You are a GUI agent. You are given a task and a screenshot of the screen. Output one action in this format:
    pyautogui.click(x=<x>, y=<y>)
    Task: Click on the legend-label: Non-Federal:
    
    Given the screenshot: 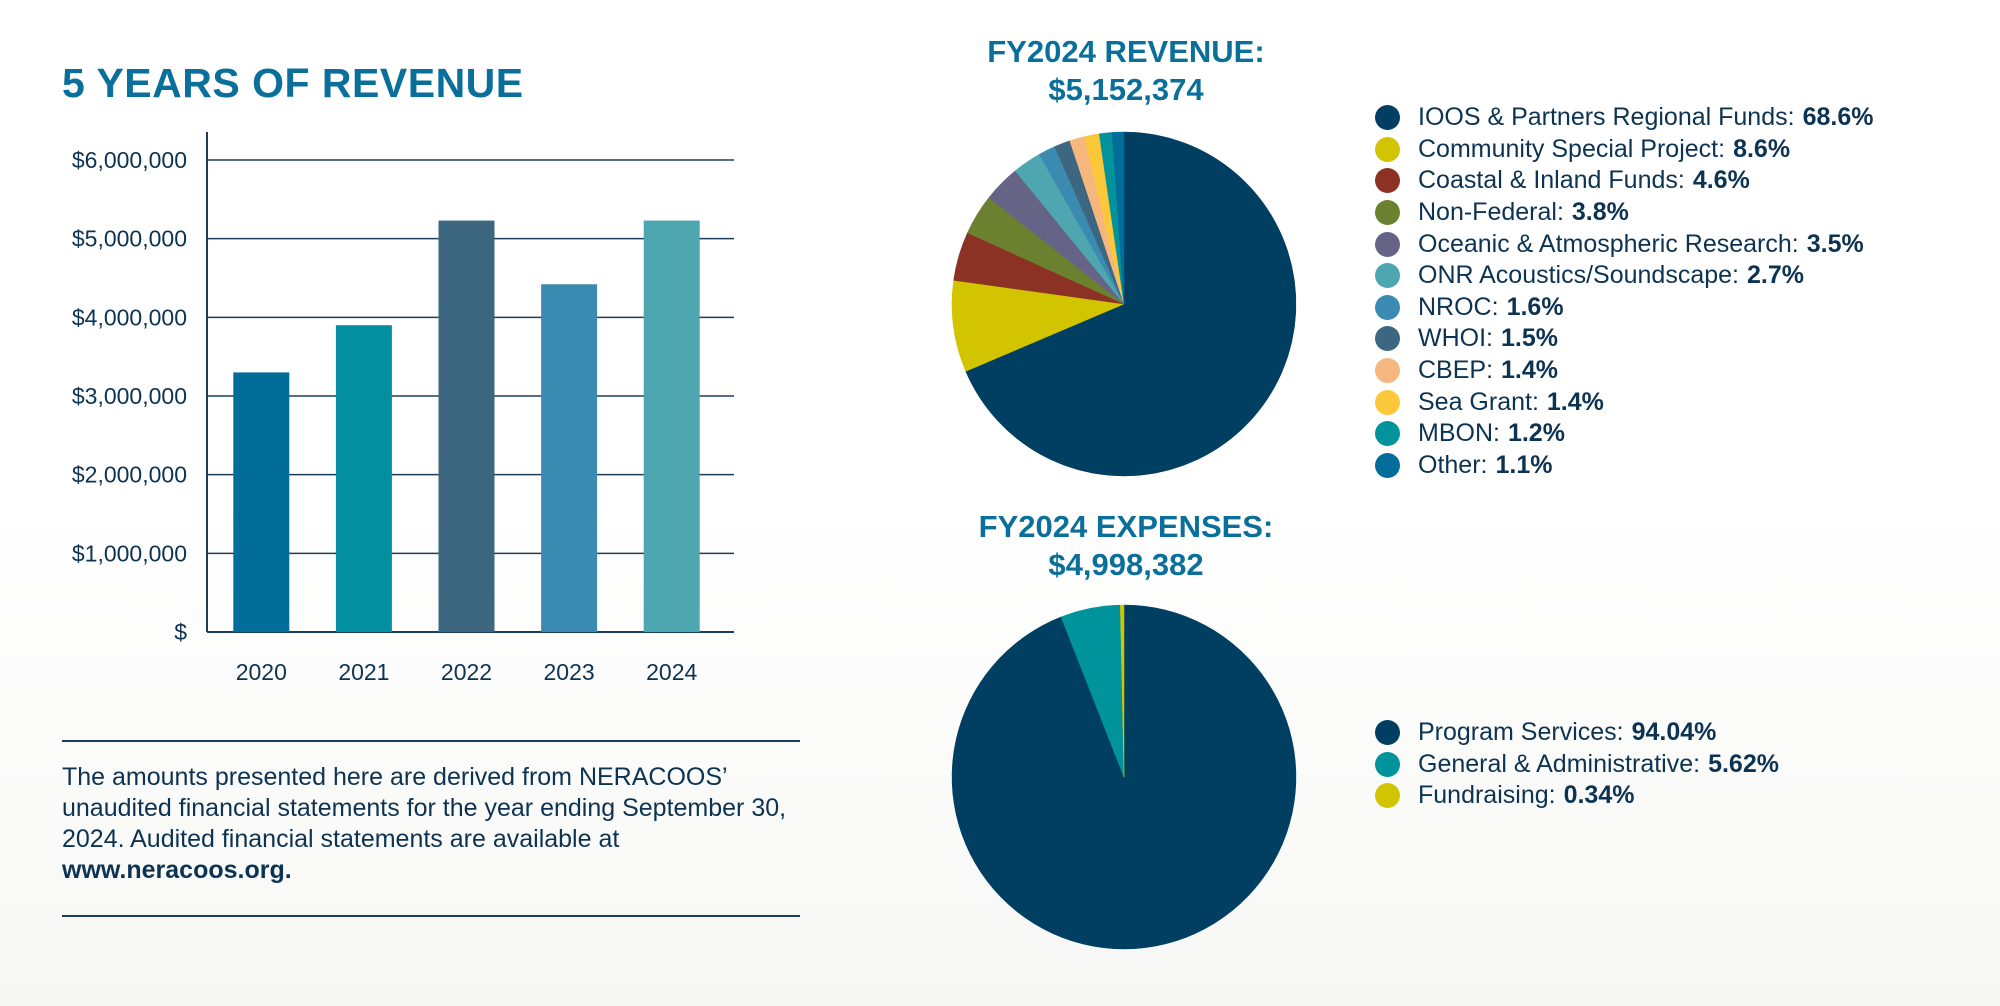 What is the action you would take?
    pyautogui.click(x=1491, y=212)
    